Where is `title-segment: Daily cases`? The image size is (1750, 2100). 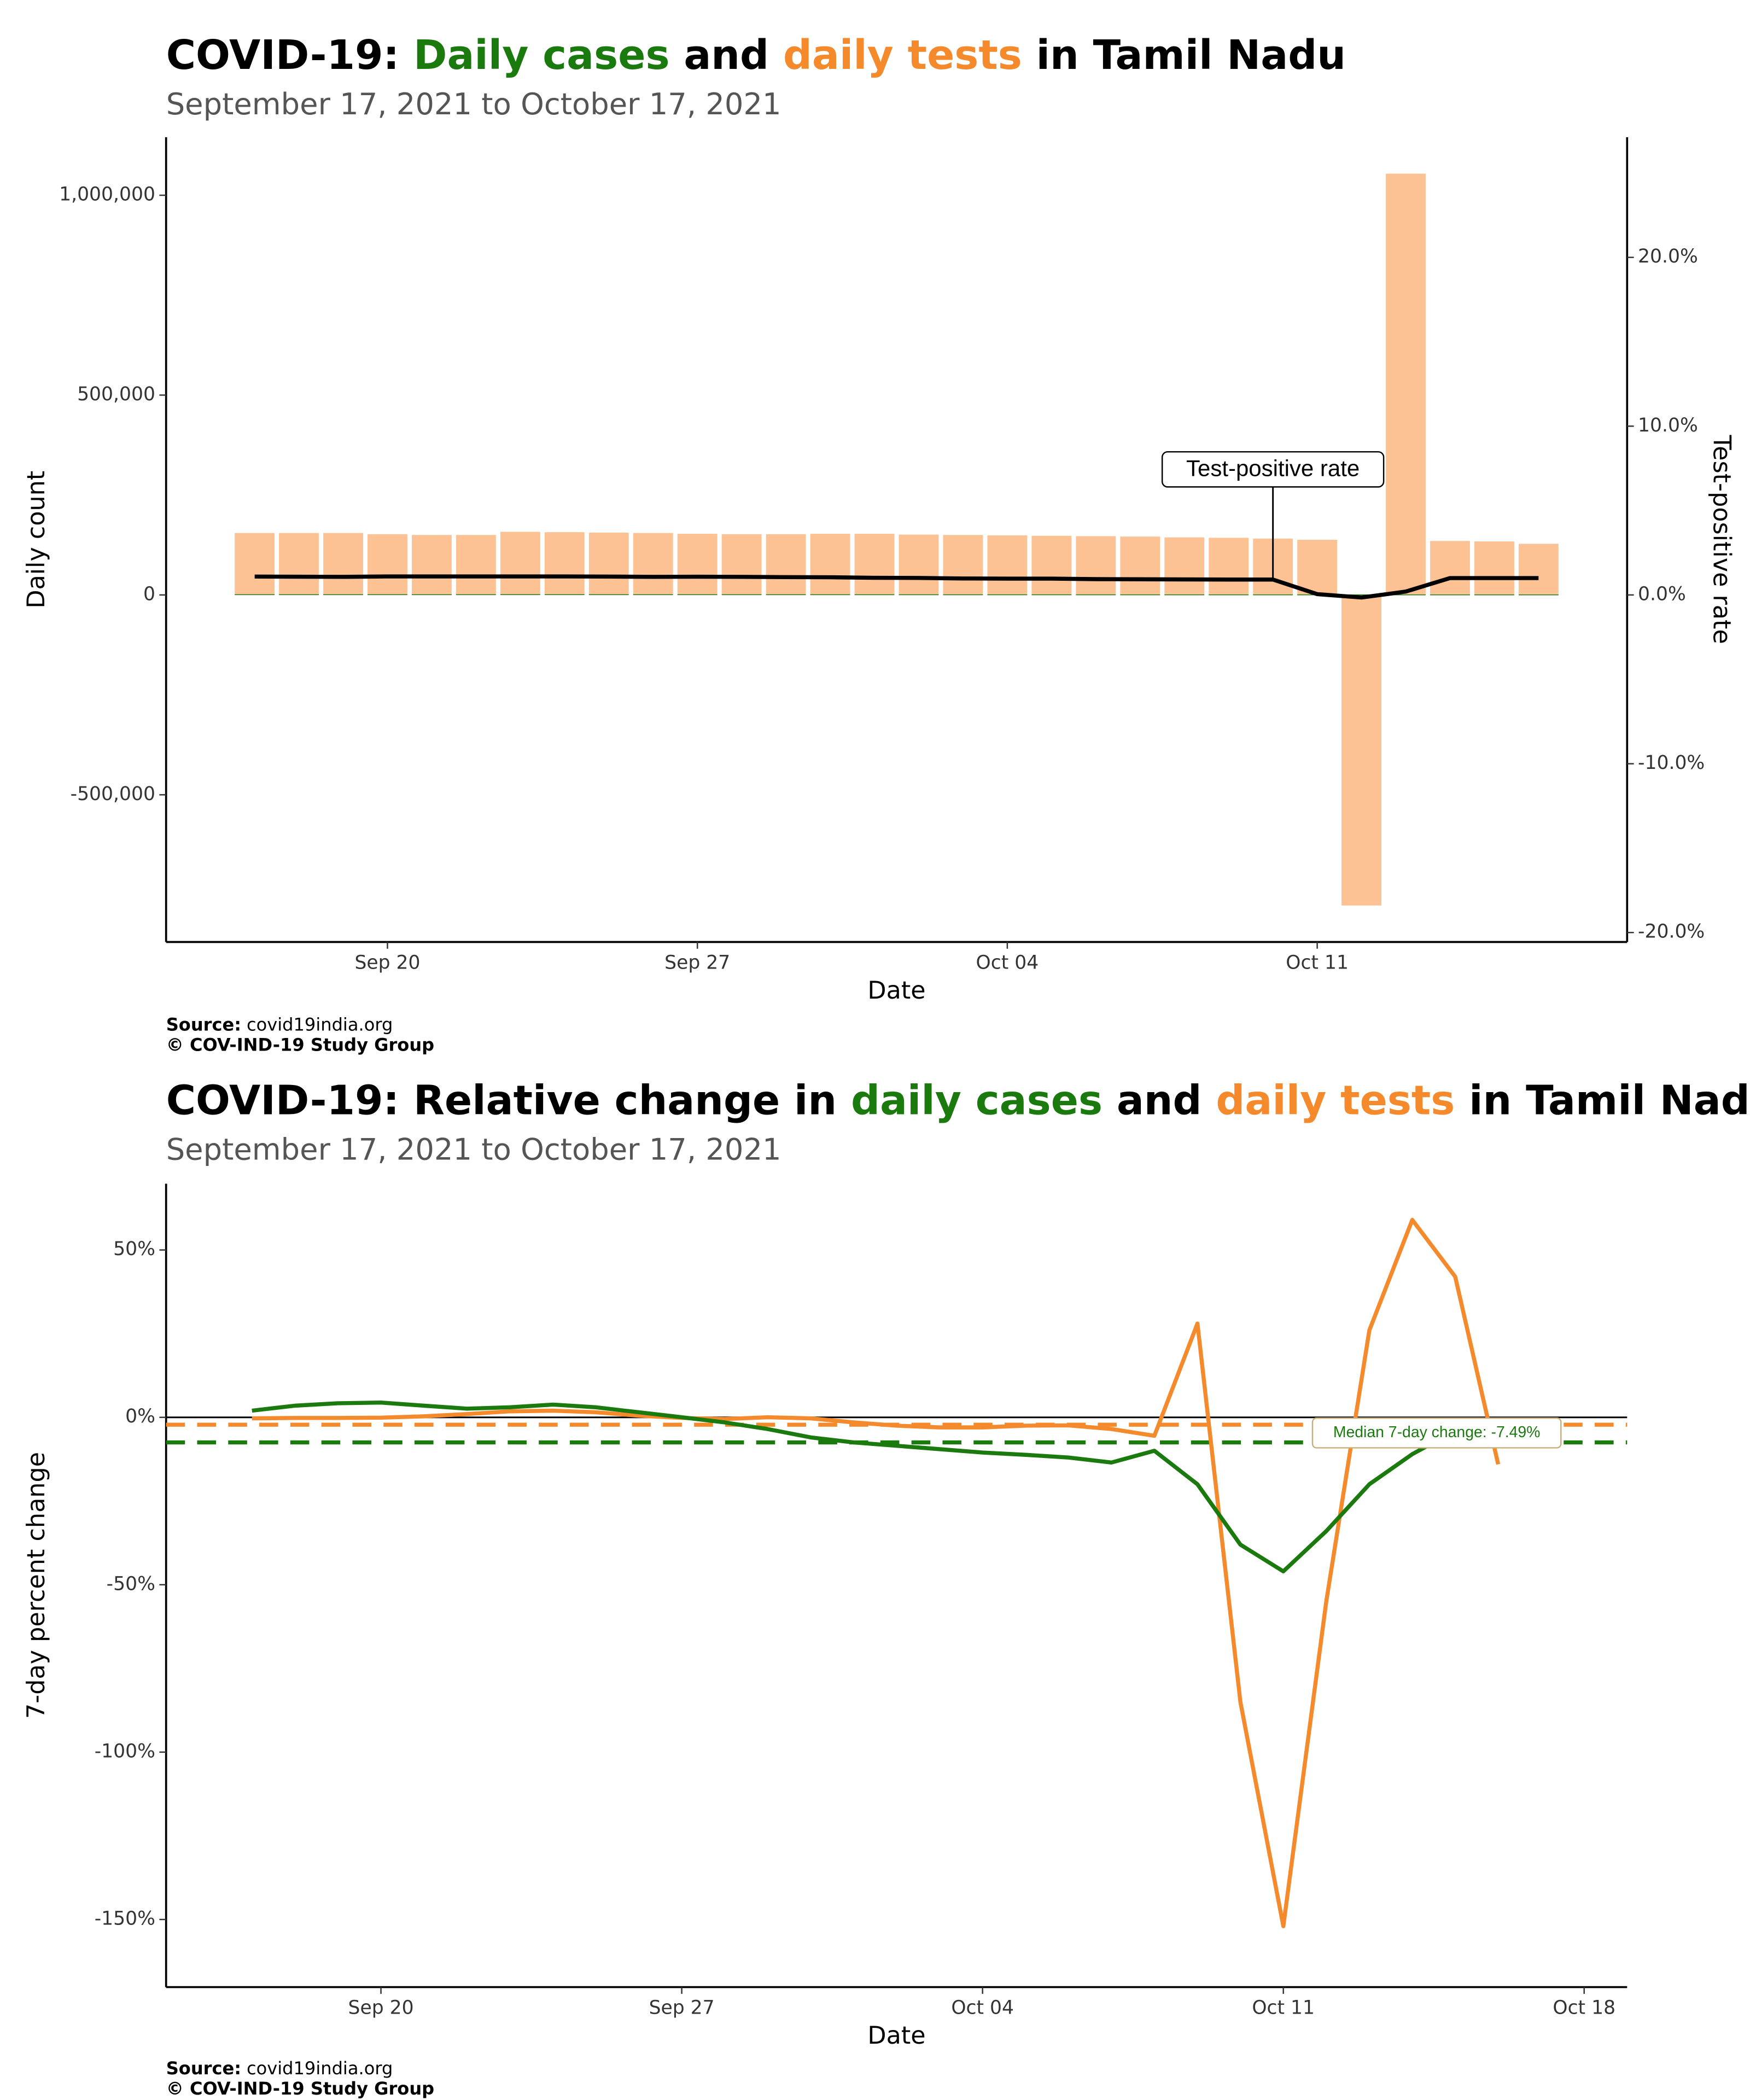
title-segment: Daily cases is located at coordinates (541, 55).